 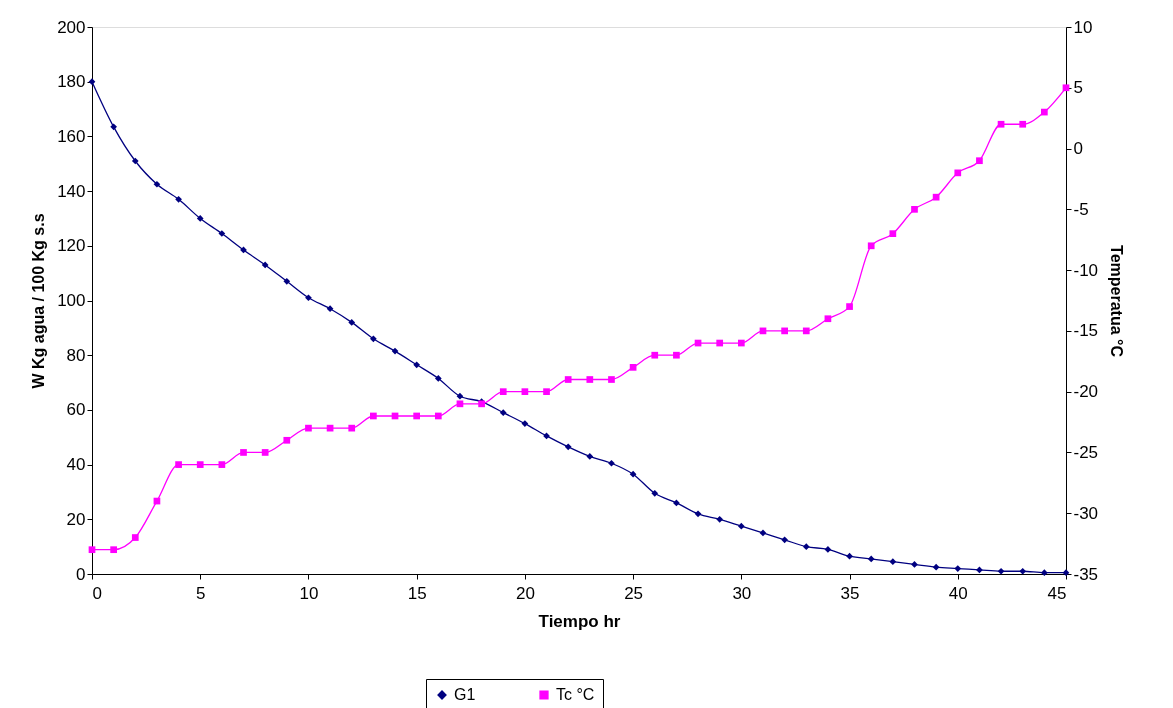 I want to click on x-axis-title: Tiempo hr, so click(x=579, y=621).